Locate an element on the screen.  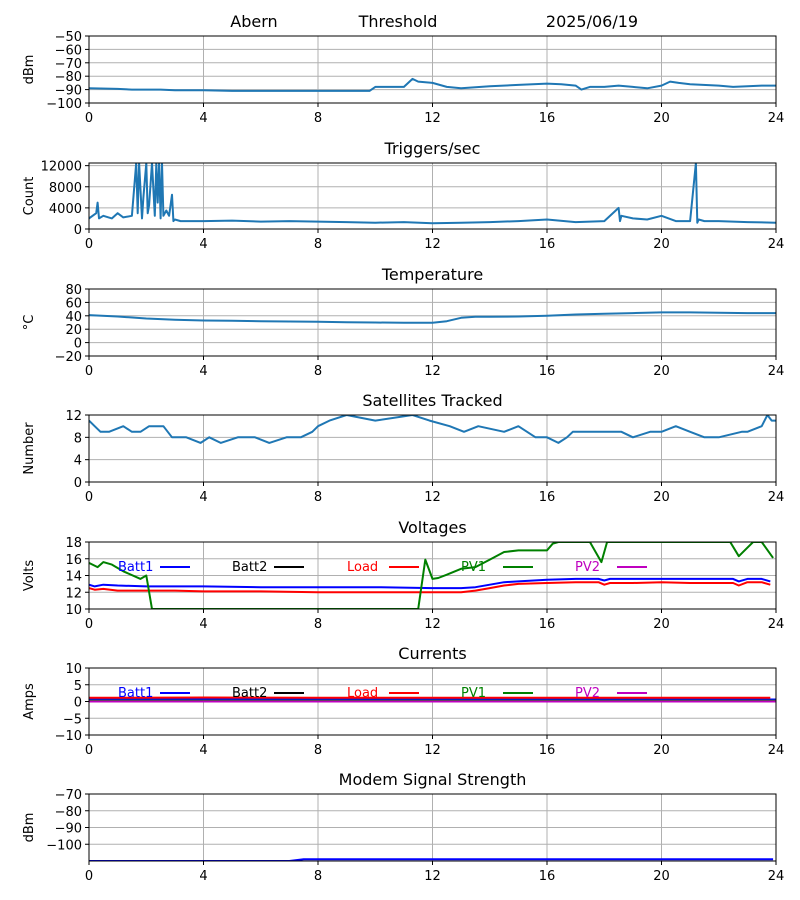
header-station: Abern is located at coordinates (253, 21).